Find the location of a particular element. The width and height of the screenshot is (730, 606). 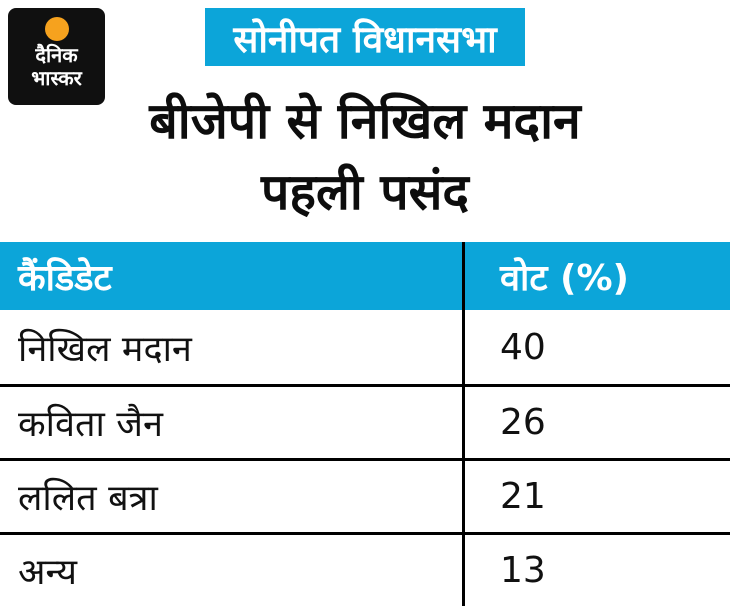

constituency-badge: सोनीपत विधानसभा is located at coordinates (365, 37).